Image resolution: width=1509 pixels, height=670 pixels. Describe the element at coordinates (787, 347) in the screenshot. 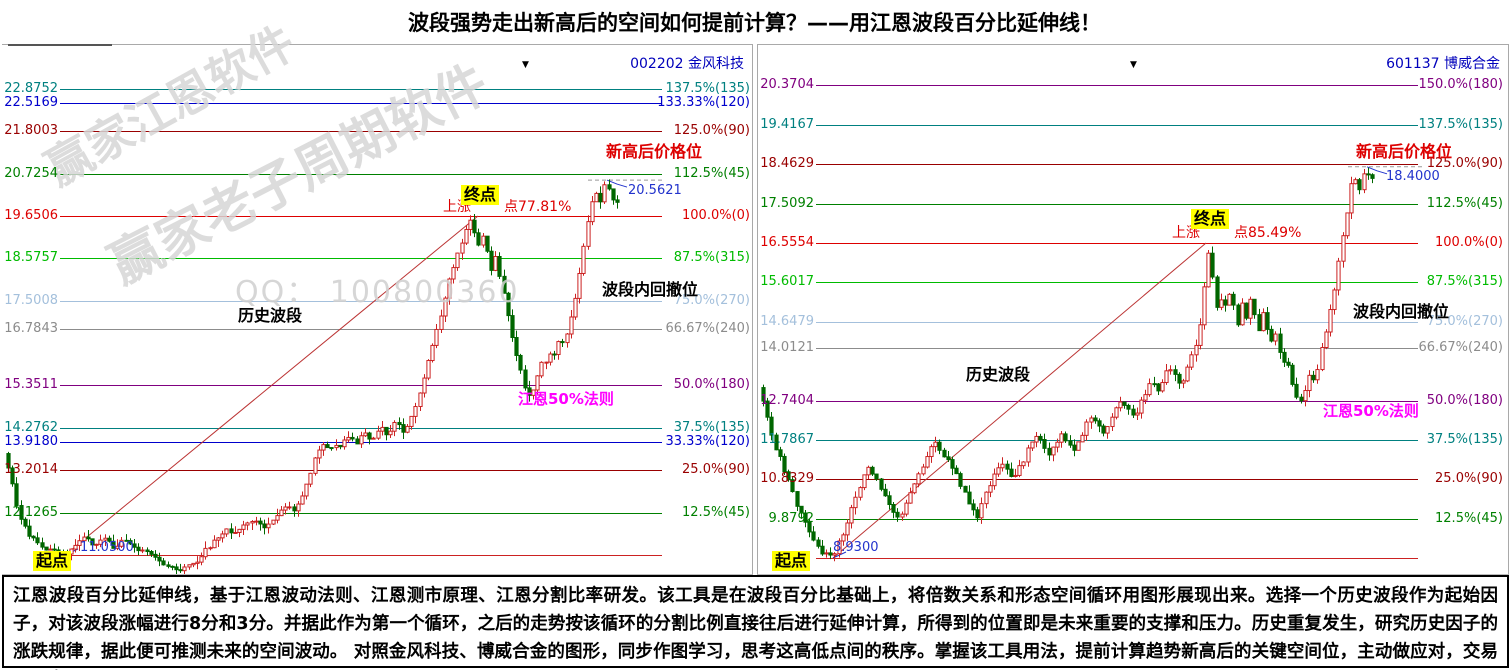

I see `price-label: 14.0121` at that location.